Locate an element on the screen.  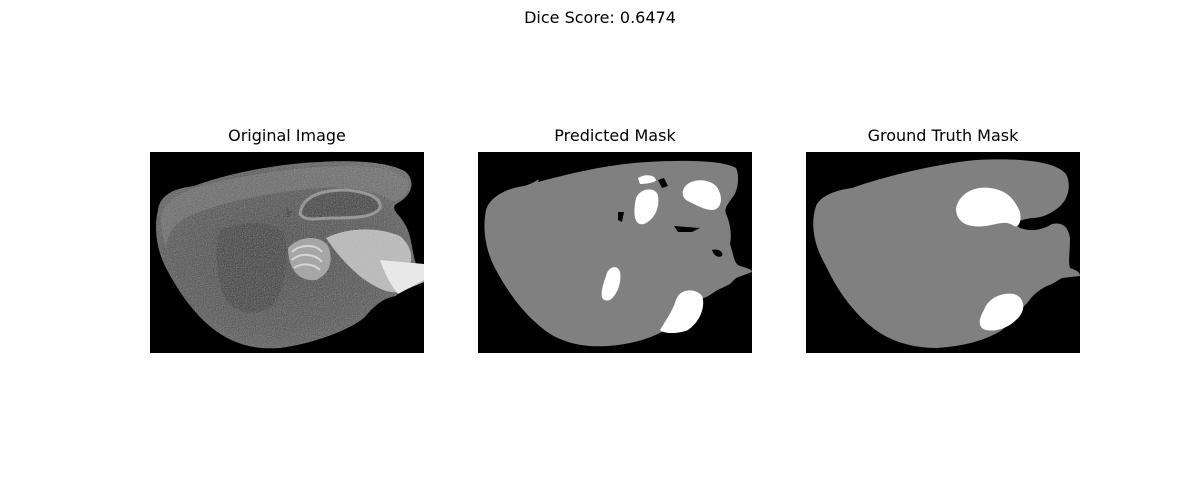
panel-title-ground-truth: Ground Truth Mask is located at coordinates (943, 135).